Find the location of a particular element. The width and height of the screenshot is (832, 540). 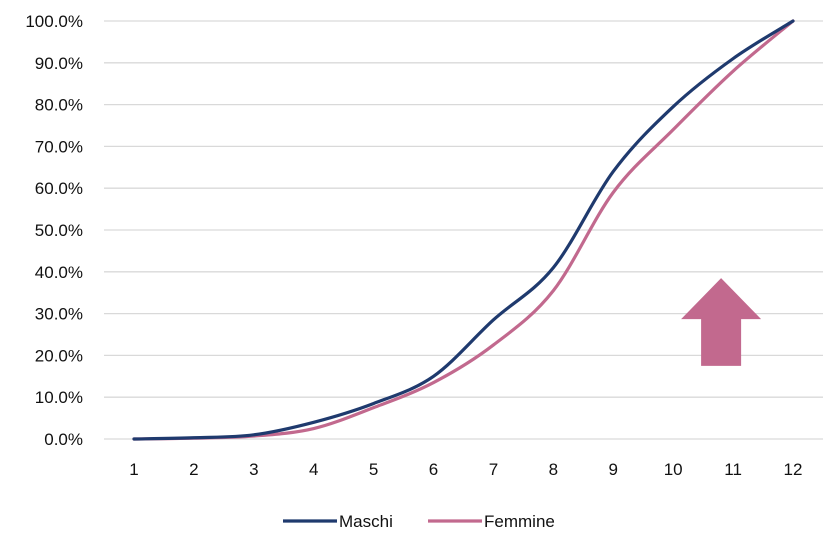

x-tick-label: 8 is located at coordinates (553, 469).